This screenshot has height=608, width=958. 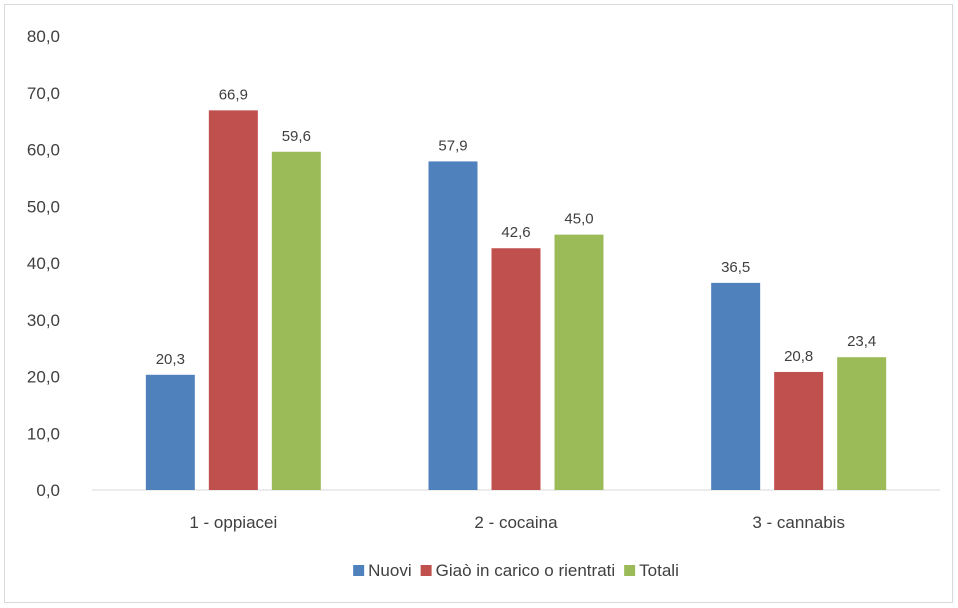 I want to click on data-label: 20,8, so click(x=798, y=356).